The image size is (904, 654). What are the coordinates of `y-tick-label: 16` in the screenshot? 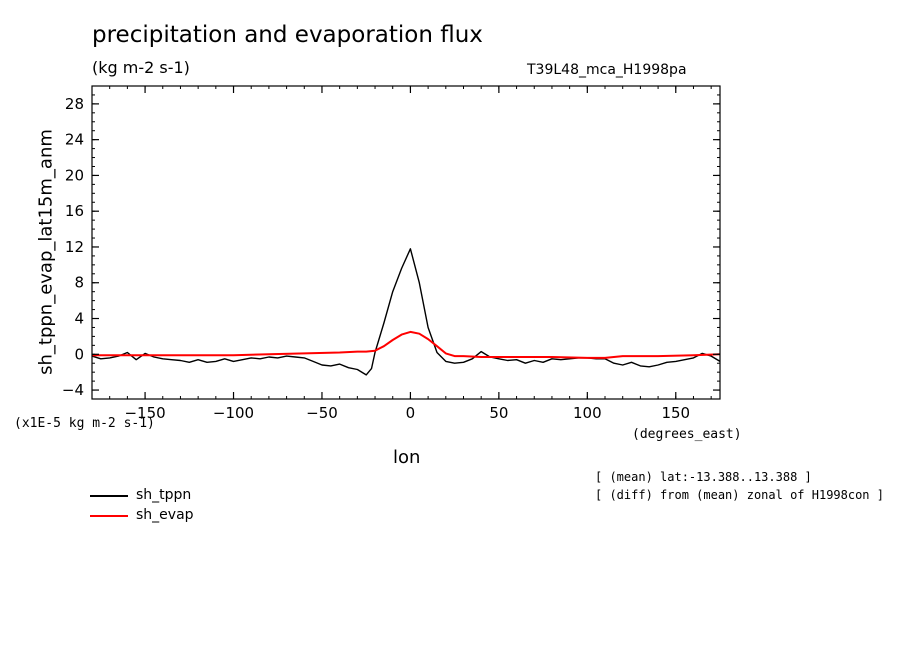 It's located at (74, 211).